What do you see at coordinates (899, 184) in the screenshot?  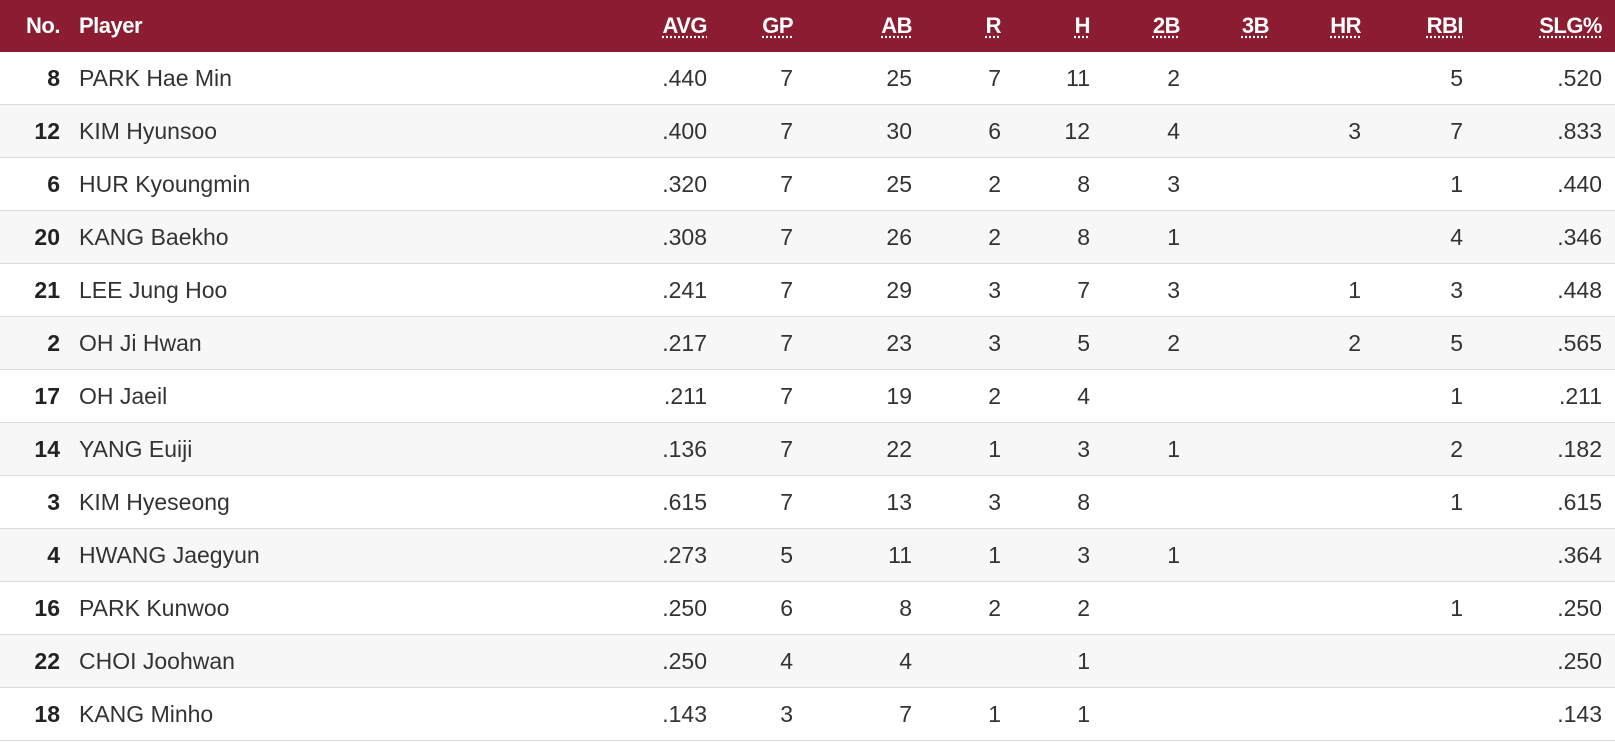 I see `ab-cell: 25` at bounding box center [899, 184].